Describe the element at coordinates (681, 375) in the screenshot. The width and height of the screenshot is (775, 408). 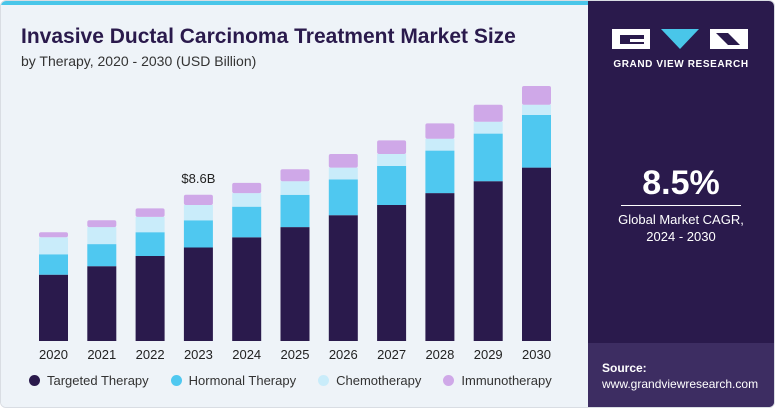
I see `source-box: Source: www.grandviewresearch.com` at that location.